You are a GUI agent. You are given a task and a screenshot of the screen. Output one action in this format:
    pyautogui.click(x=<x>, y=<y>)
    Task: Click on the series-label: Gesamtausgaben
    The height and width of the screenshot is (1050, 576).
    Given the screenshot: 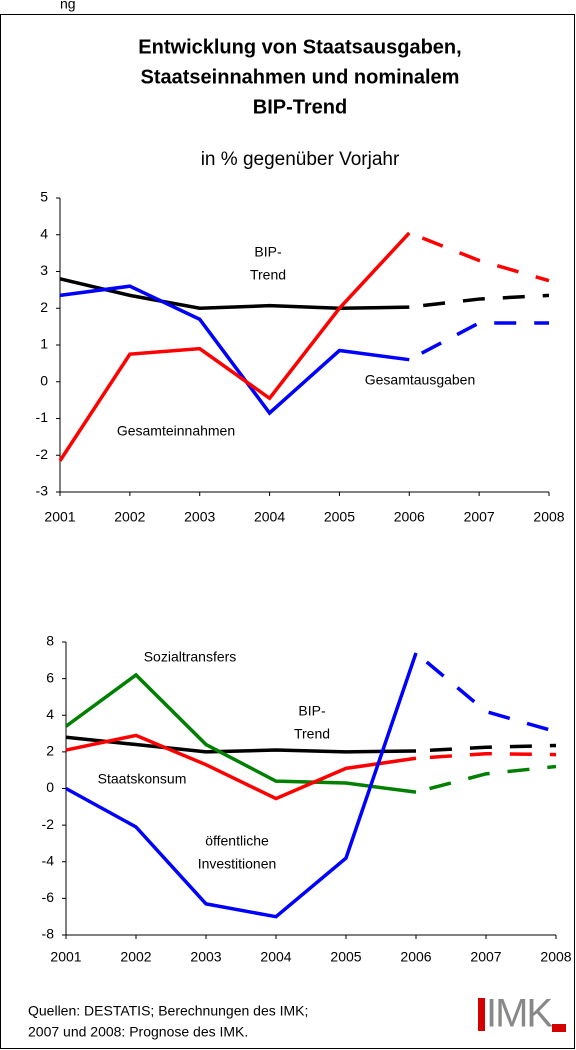 What is the action you would take?
    pyautogui.click(x=420, y=380)
    